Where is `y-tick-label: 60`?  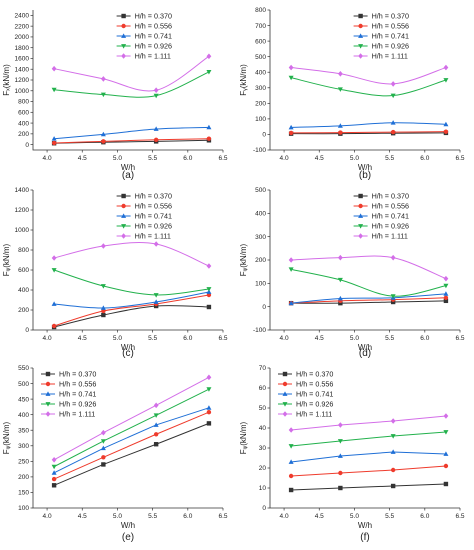 y-tick-label: 60 is located at coordinates (263, 388).